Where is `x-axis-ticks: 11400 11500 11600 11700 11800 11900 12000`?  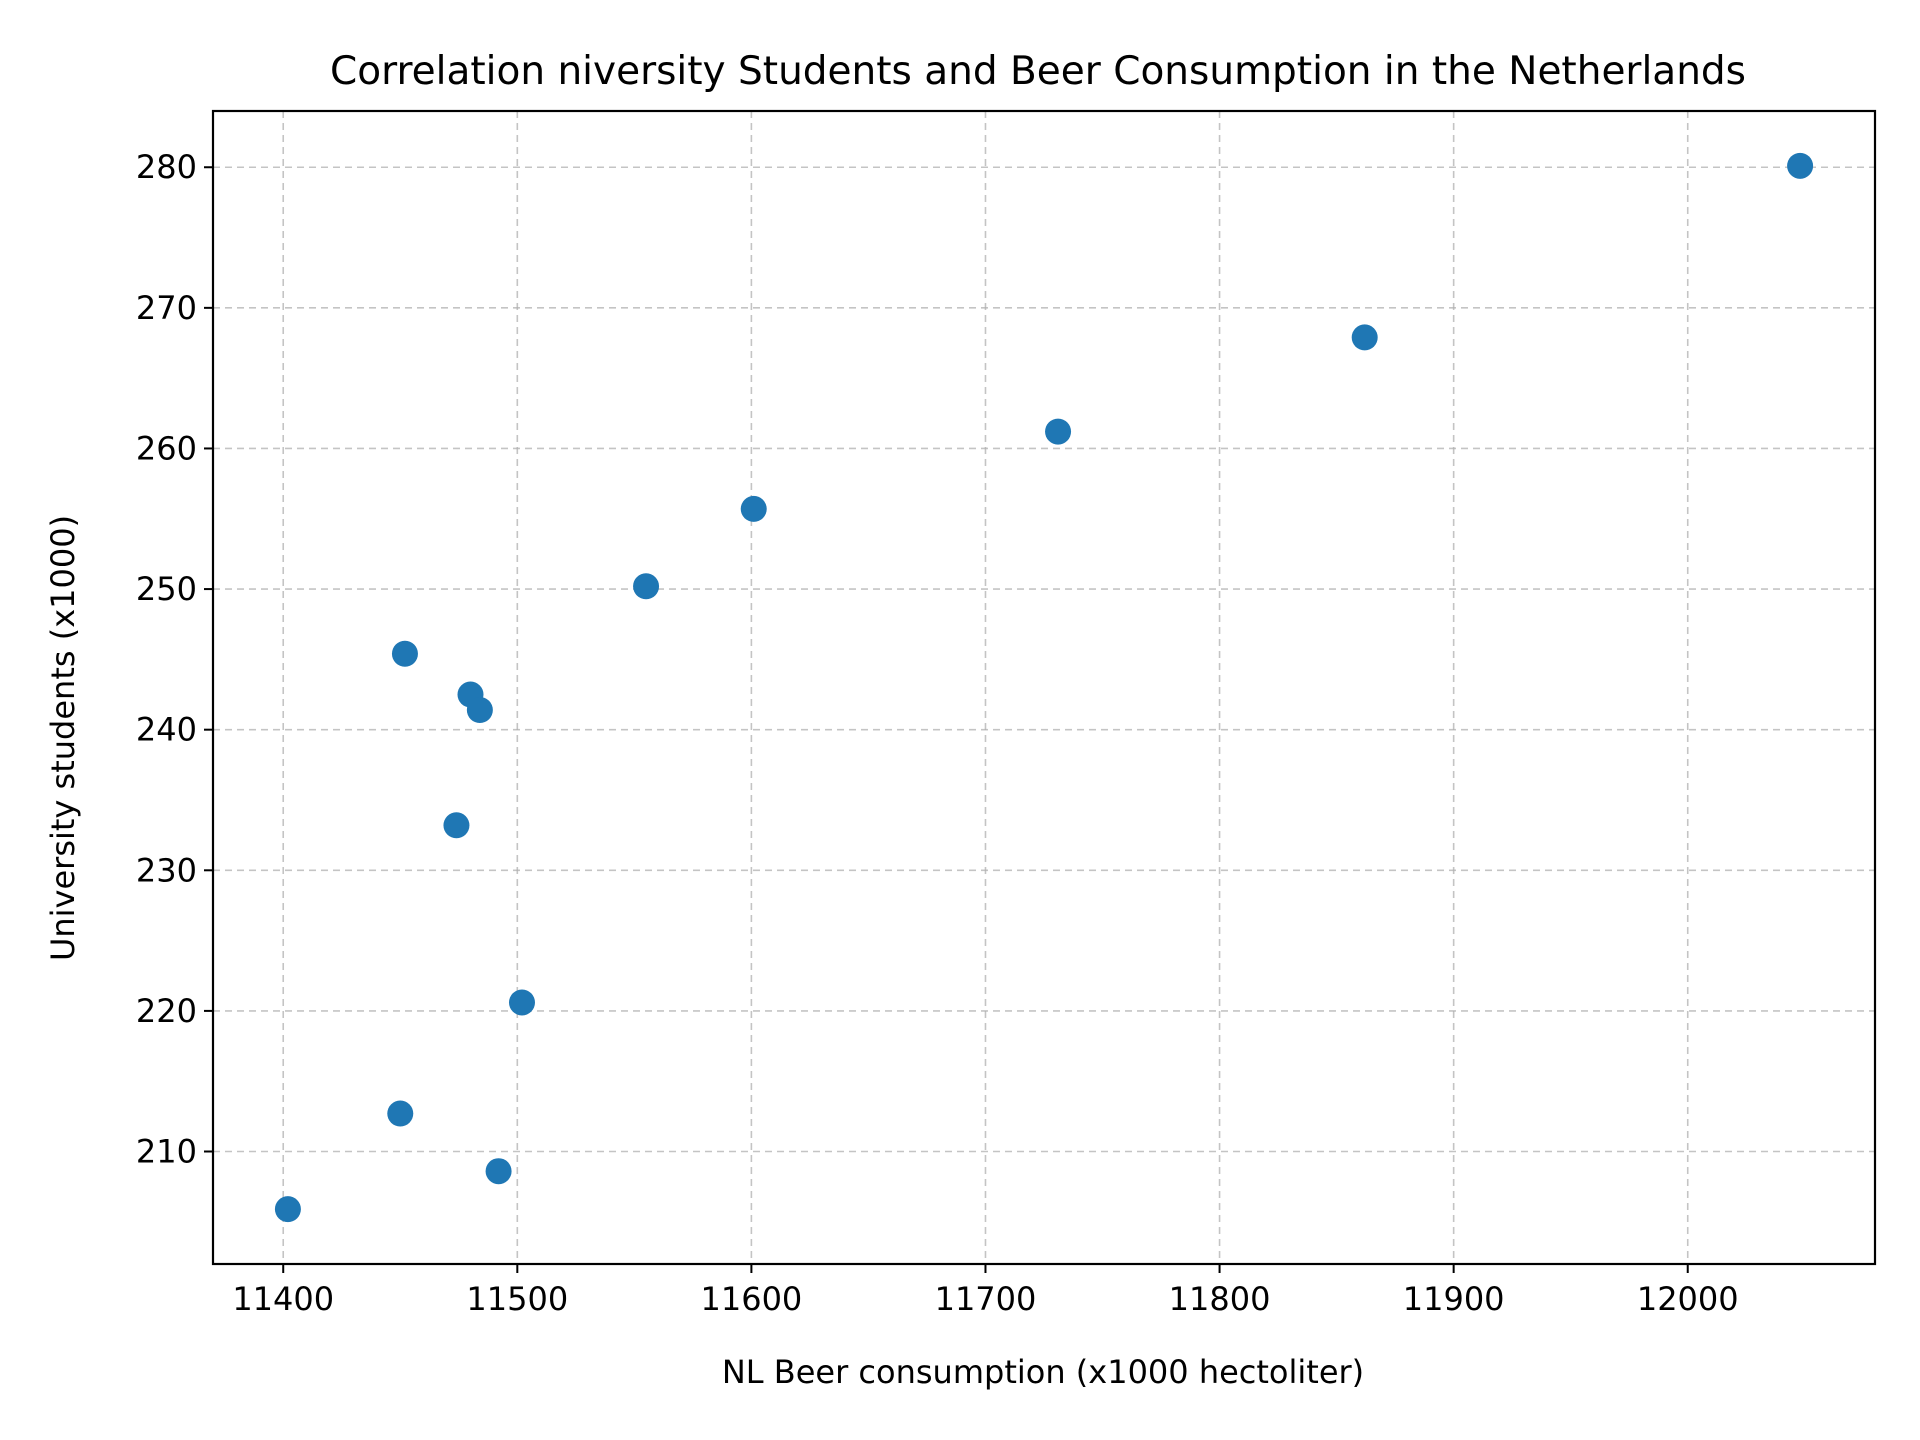 x-axis-ticks: 11400 11500 11600 11700 11800 11900 12000 is located at coordinates (985, 1291).